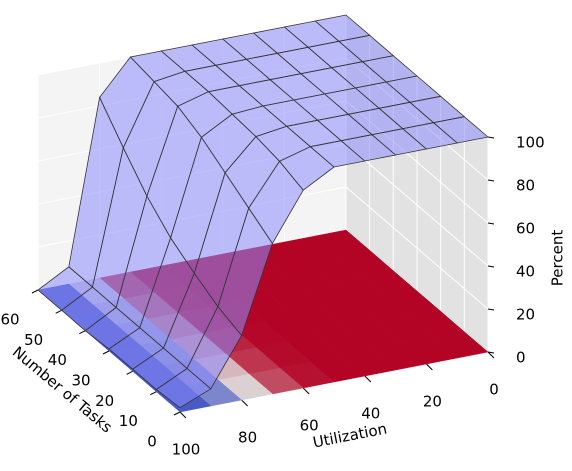  I want to click on x-axis-label: Utilization, so click(349, 436).